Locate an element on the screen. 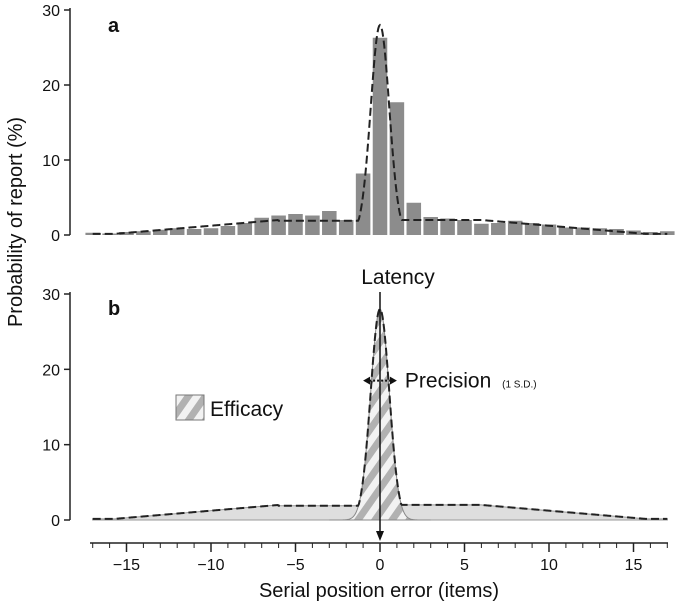 The height and width of the screenshot is (612, 682). panel-a-y-tick-label: 20 is located at coordinates (51, 86).